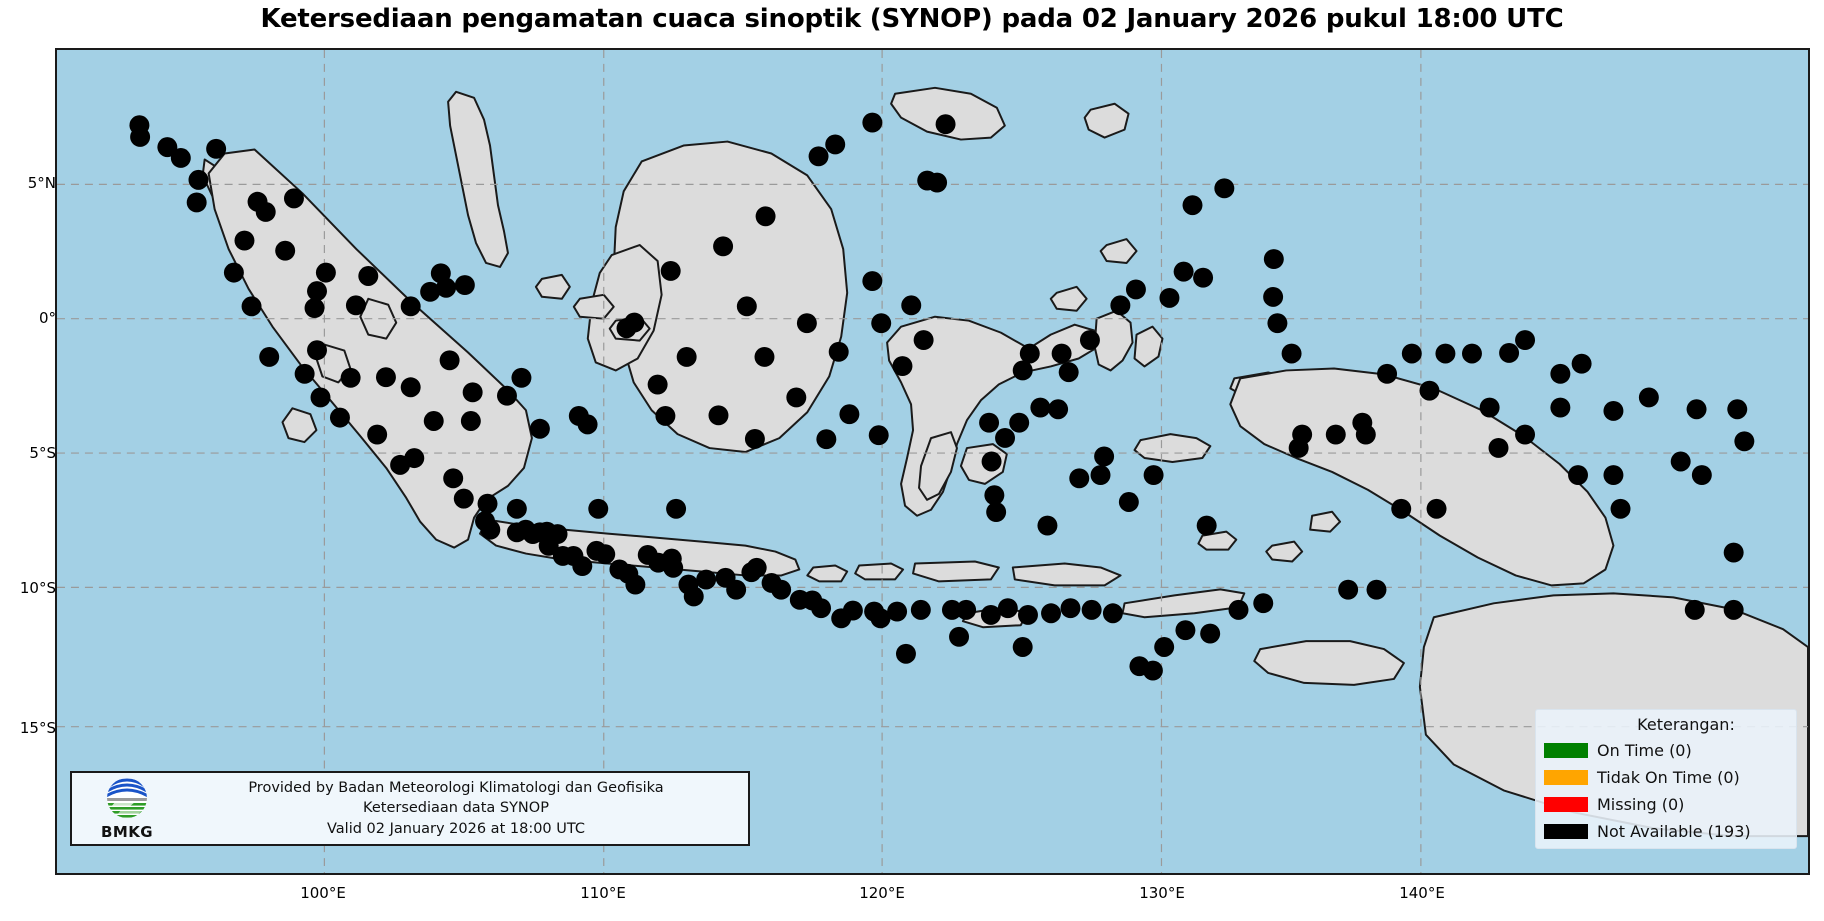  I want to click on legend-row: Missing (0), so click(1665, 804).